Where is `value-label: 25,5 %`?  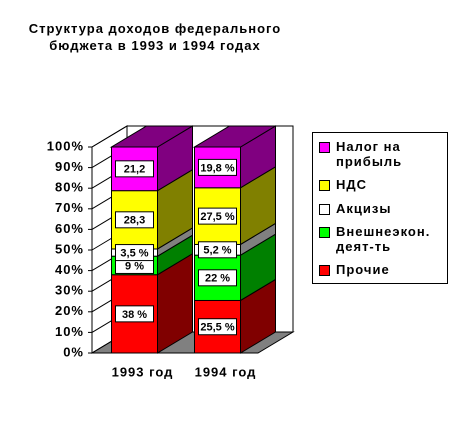 value-label: 25,5 % is located at coordinates (217, 328).